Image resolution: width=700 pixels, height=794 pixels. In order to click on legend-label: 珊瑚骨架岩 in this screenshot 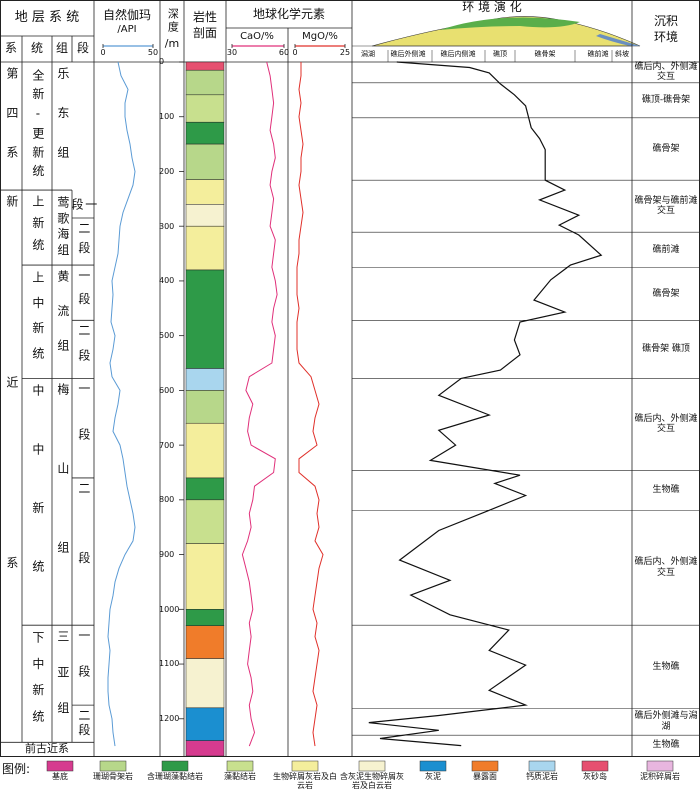, I will do `click(113, 776)`.